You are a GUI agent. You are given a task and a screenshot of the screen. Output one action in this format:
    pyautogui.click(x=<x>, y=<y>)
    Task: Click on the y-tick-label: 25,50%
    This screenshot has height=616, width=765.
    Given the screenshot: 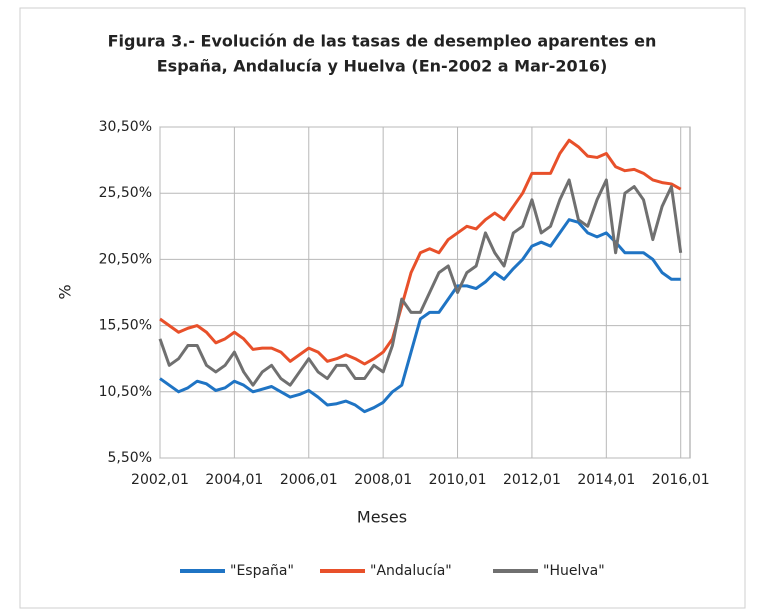 What is the action you would take?
    pyautogui.click(x=125, y=193)
    